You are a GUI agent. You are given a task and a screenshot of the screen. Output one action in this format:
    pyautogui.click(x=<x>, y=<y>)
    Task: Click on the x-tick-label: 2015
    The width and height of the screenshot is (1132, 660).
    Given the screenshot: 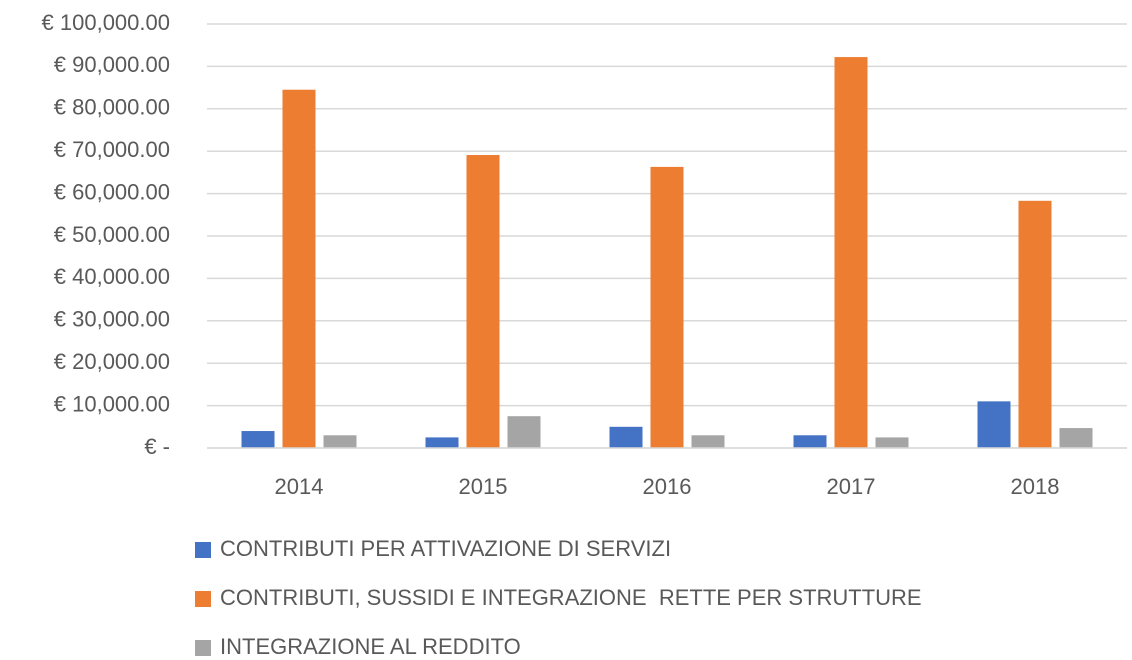 What is the action you would take?
    pyautogui.click(x=483, y=486)
    